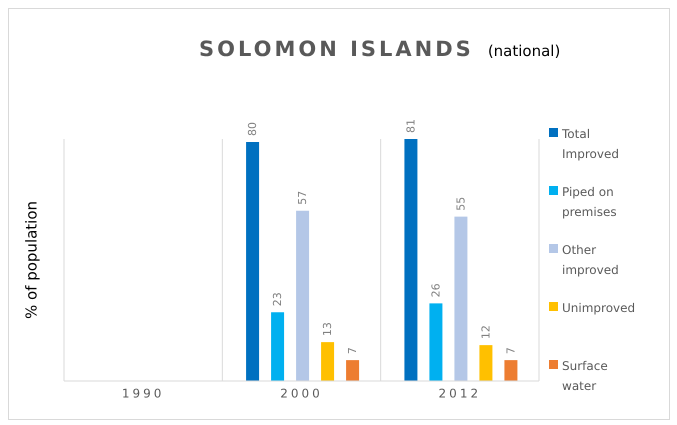 The height and width of the screenshot is (425, 677). What do you see at coordinates (253, 129) in the screenshot?
I see `data-label: 80` at bounding box center [253, 129].